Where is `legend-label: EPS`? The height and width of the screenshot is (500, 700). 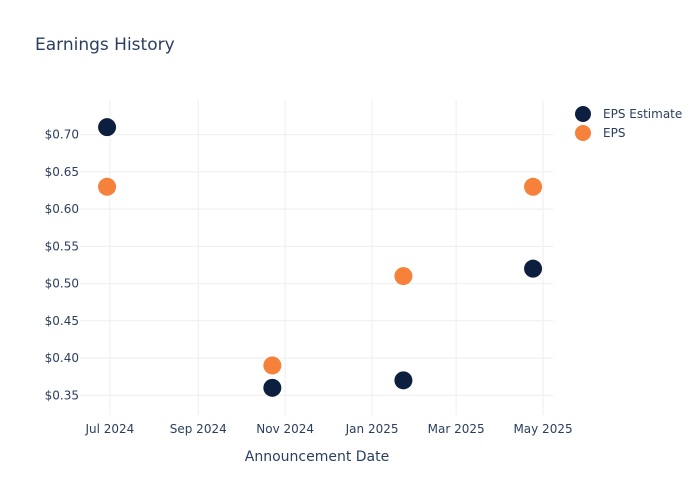 legend-label: EPS is located at coordinates (614, 133).